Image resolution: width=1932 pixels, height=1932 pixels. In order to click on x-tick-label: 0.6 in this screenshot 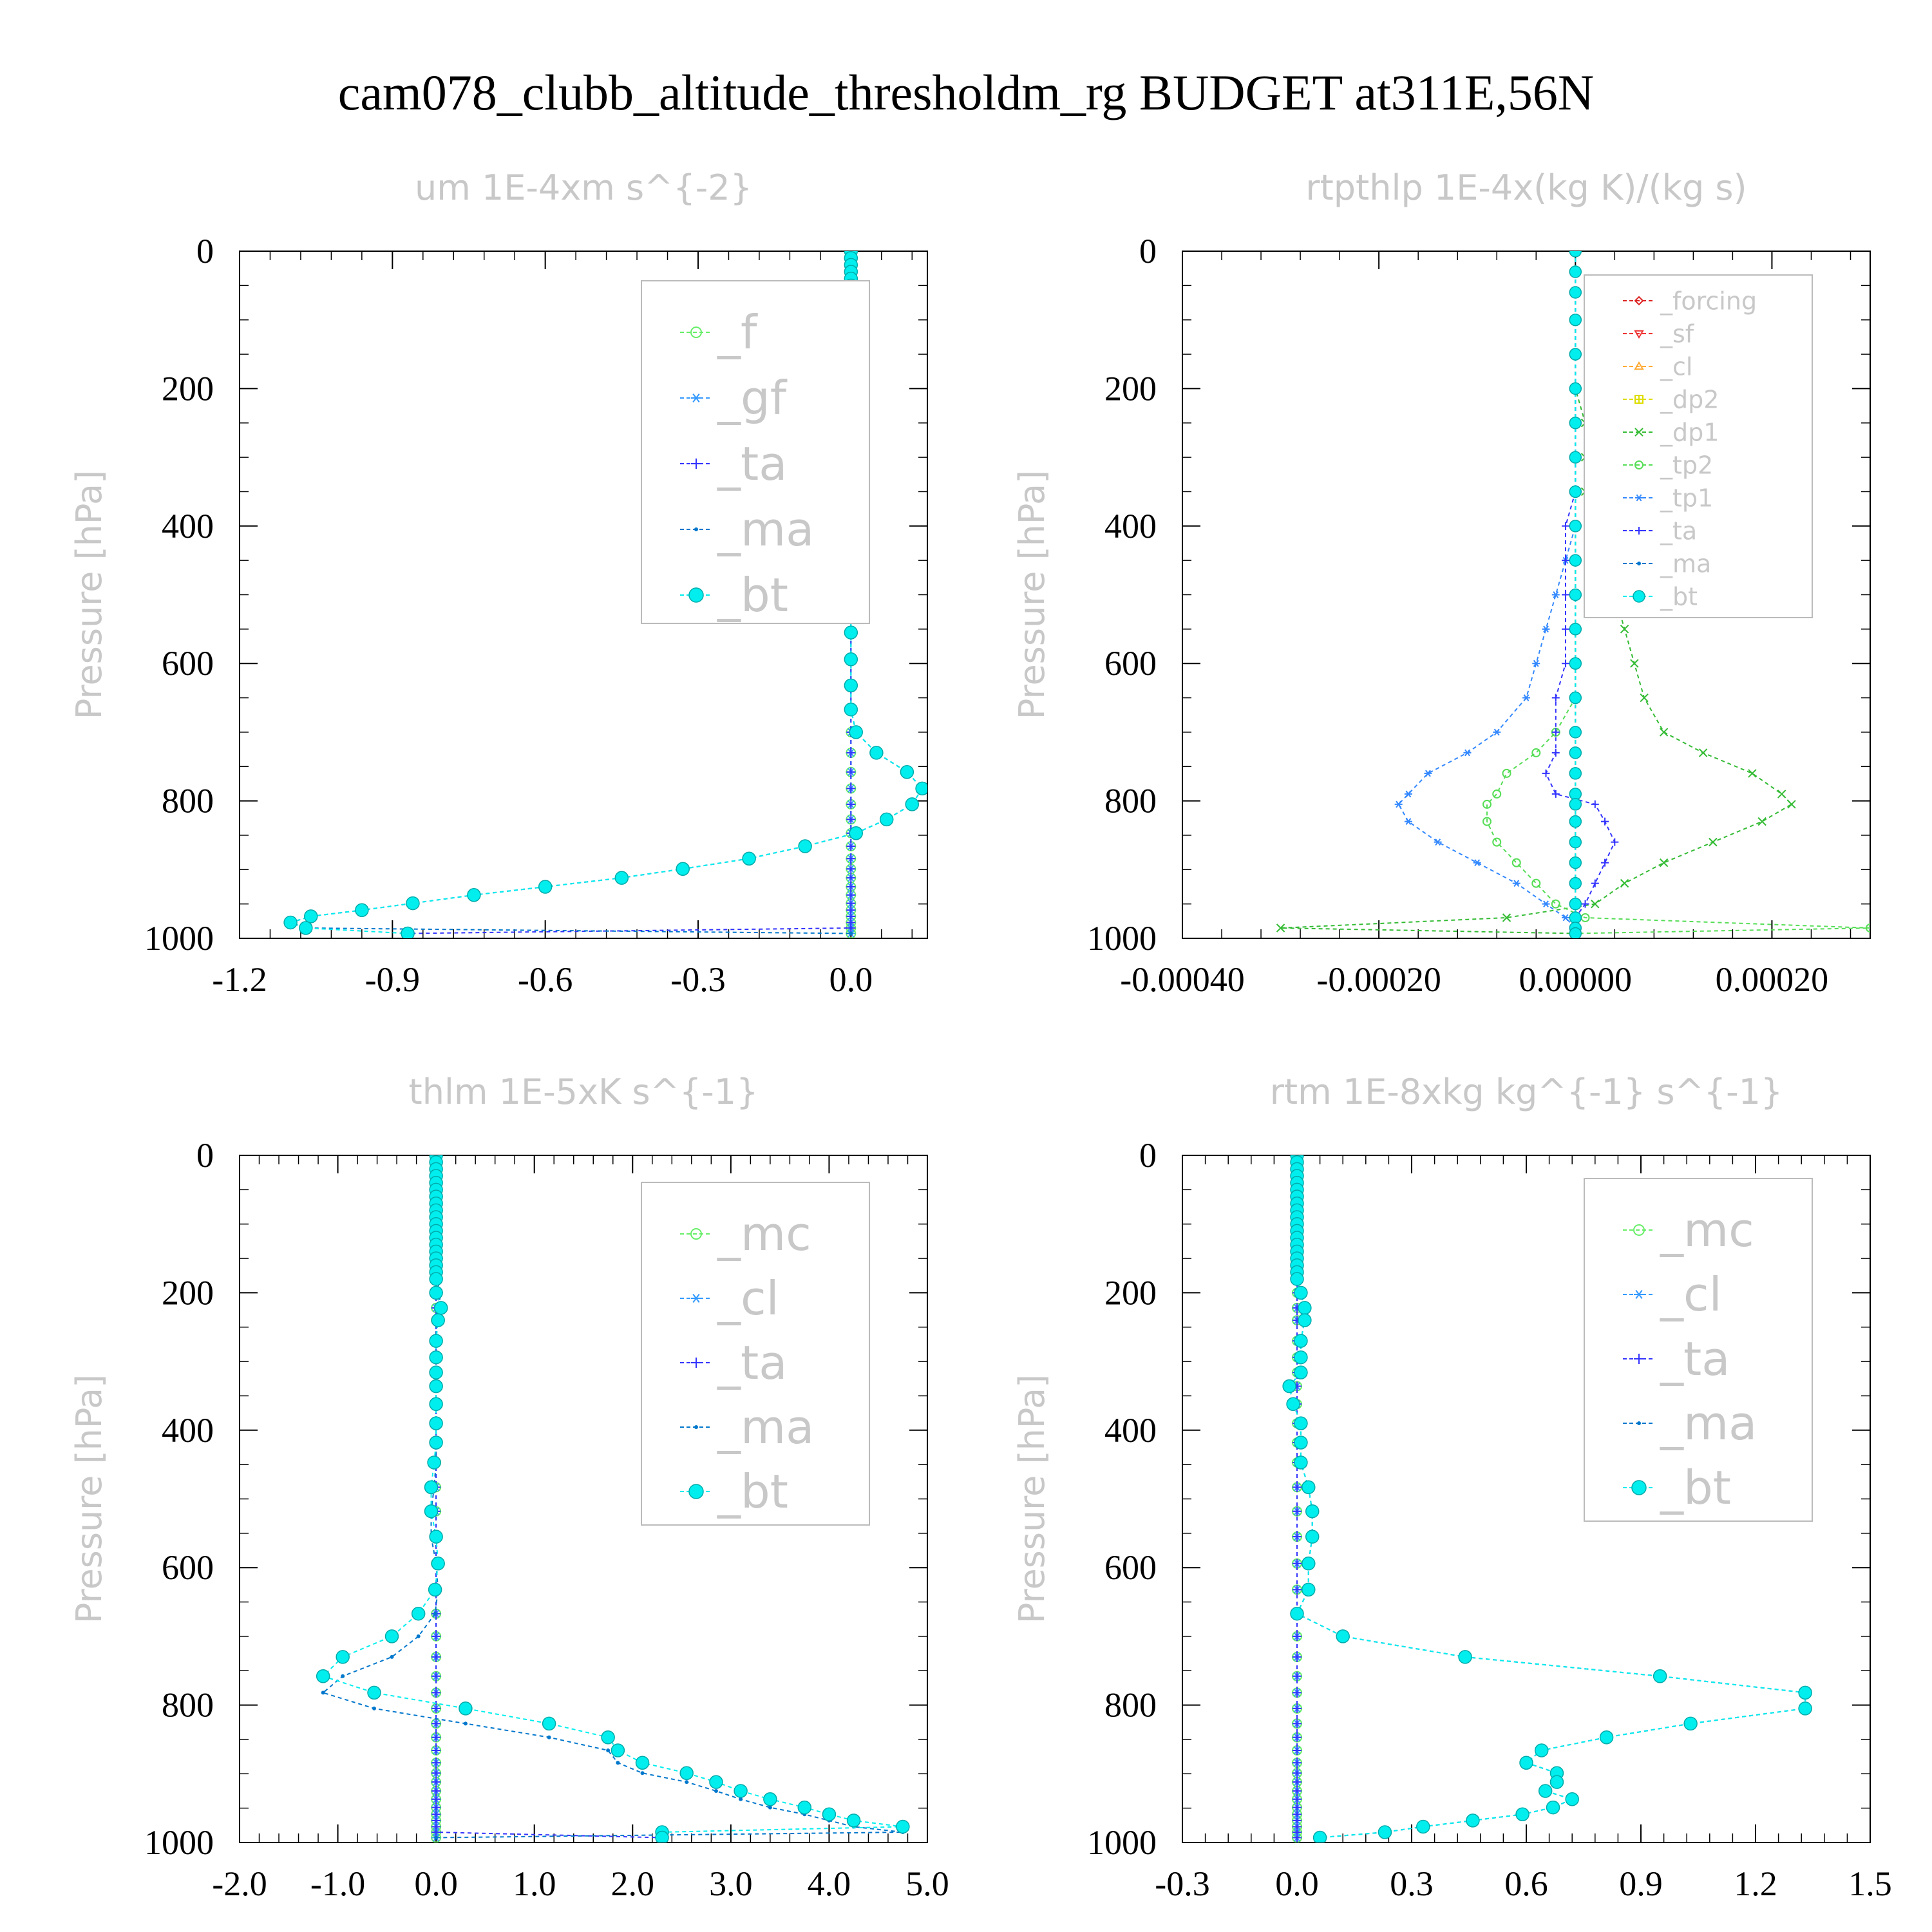, I will do `click(1526, 1884)`.